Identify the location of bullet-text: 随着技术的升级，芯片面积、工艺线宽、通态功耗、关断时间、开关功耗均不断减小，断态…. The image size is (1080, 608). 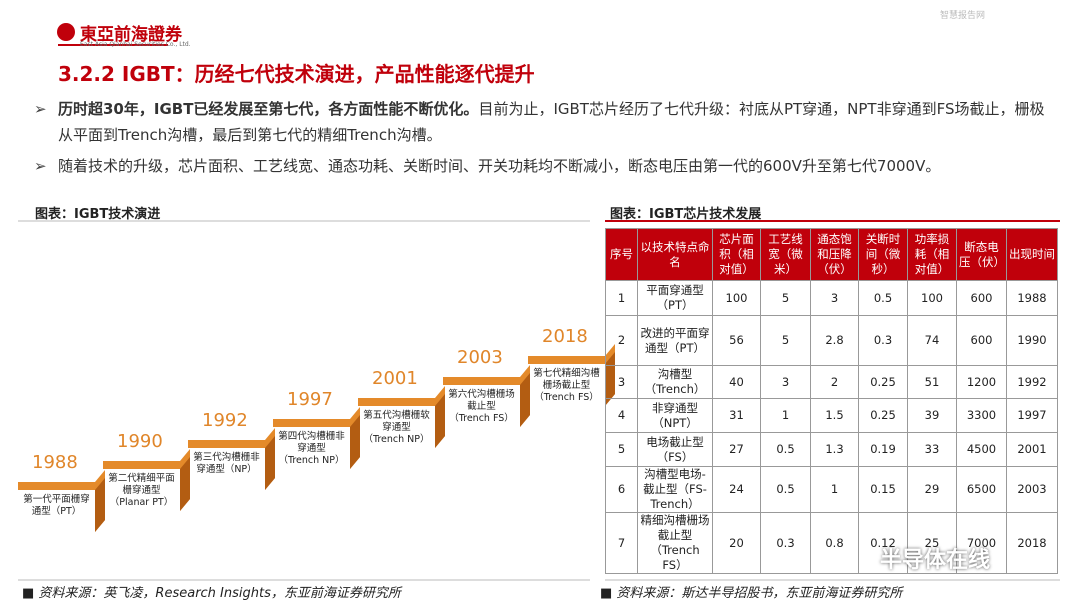
(499, 166).